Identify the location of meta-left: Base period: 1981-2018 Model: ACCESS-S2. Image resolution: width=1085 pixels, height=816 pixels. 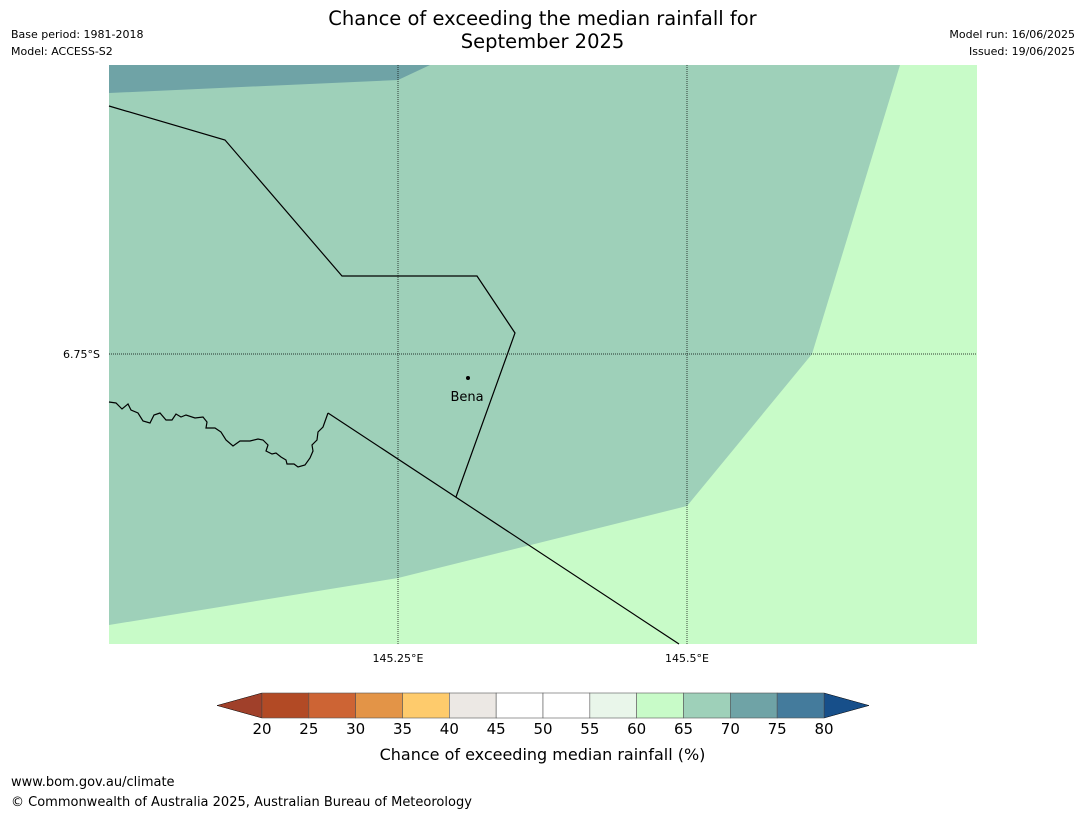
(77, 43).